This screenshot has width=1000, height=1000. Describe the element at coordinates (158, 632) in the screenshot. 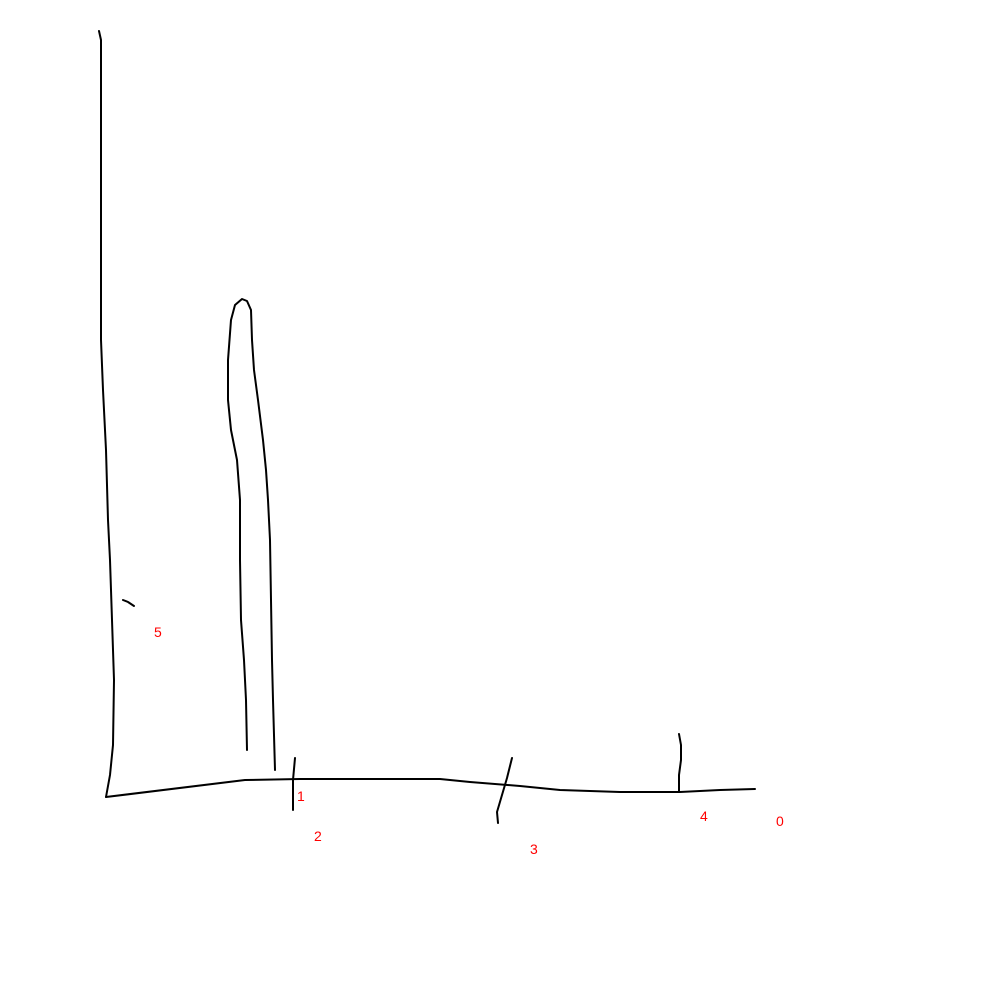

I see `label-5: 5` at that location.